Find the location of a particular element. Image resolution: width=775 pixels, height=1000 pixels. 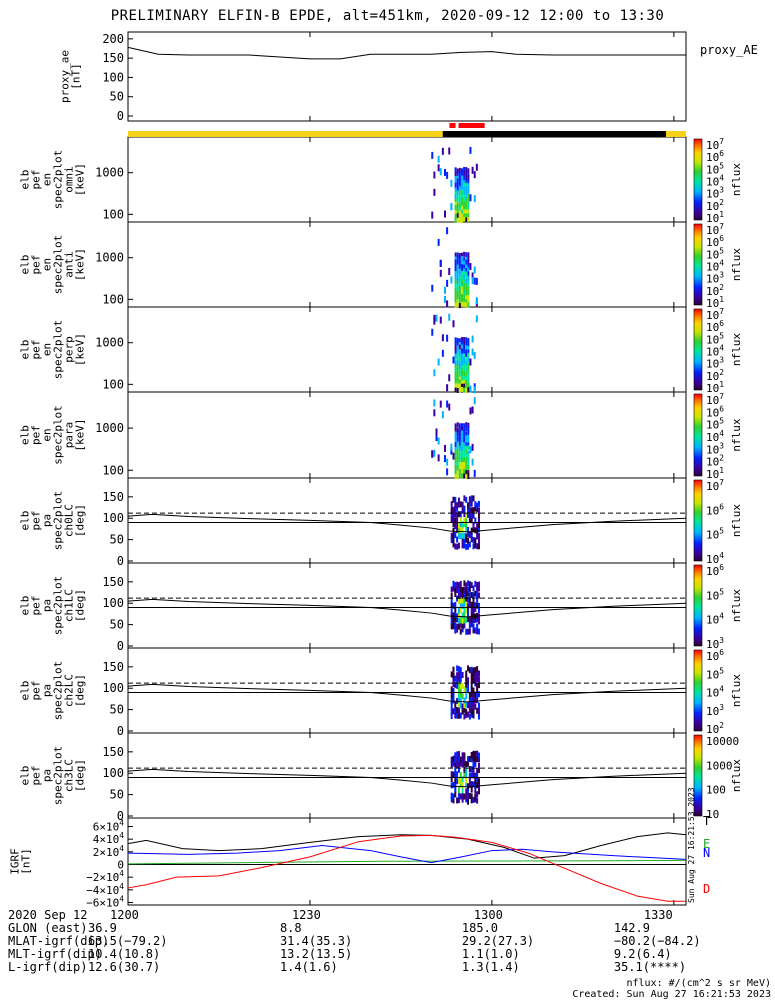

y-tick-label: 200 is located at coordinates (113, 39).